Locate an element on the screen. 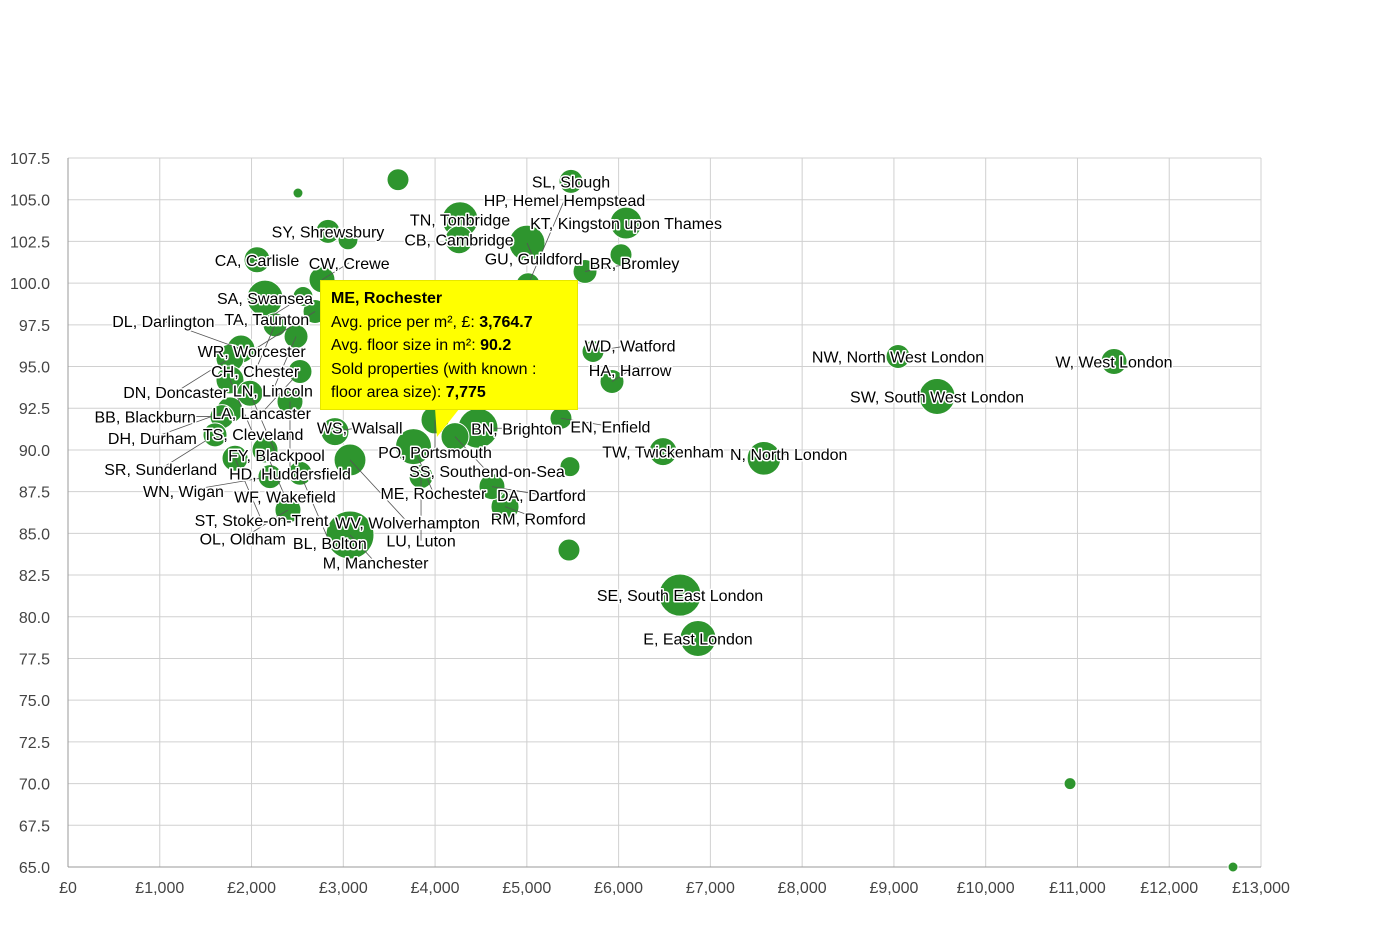 The height and width of the screenshot is (940, 1390). bubble-label: EN, Enfield is located at coordinates (610, 428).